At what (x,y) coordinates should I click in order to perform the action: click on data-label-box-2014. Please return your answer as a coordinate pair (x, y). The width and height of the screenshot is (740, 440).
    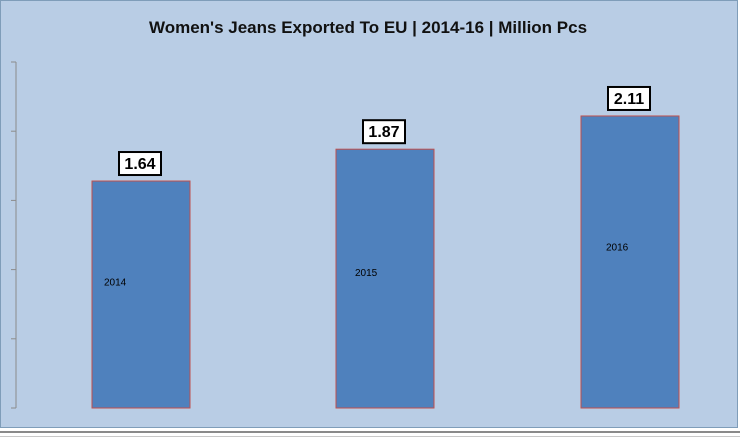
    Looking at the image, I should click on (140, 164).